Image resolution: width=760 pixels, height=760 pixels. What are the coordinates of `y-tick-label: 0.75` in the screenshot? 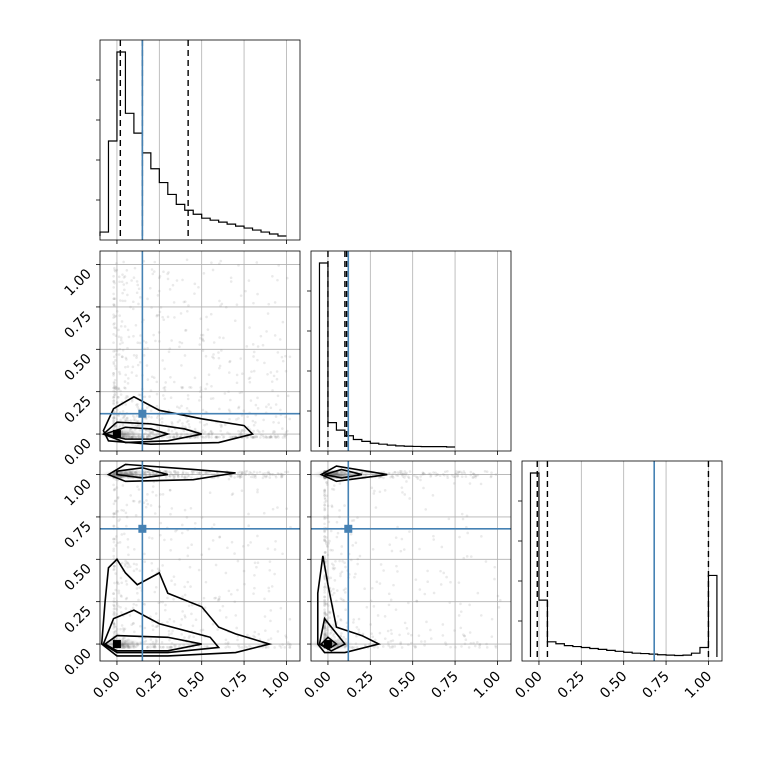 It's located at (77, 324).